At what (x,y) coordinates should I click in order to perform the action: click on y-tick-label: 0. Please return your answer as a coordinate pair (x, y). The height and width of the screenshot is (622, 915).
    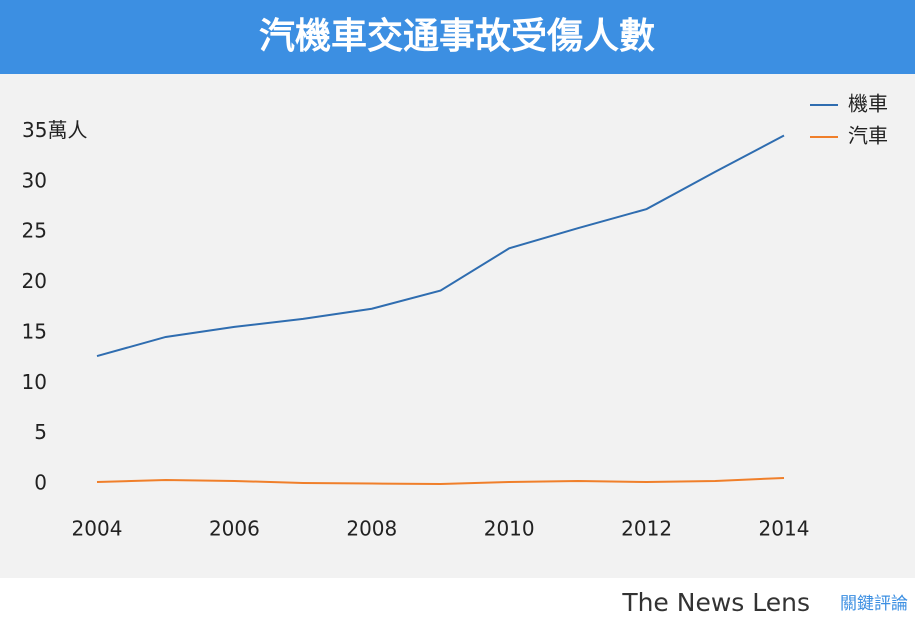
    Looking at the image, I should click on (40, 483).